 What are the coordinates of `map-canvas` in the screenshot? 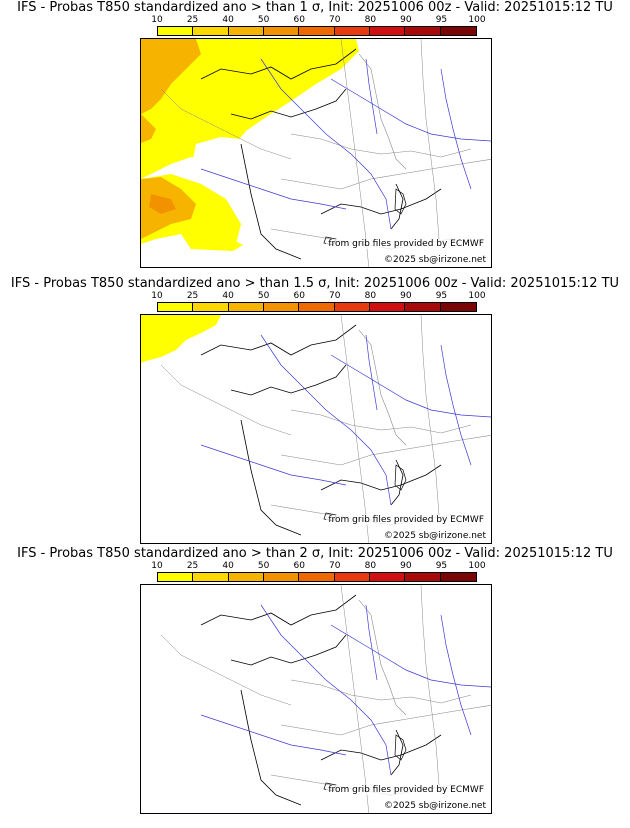 It's located at (325, 699).